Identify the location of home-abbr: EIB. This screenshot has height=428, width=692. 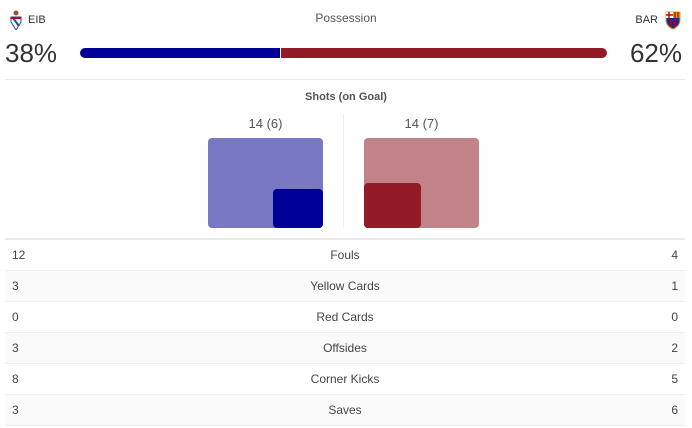
(37, 20).